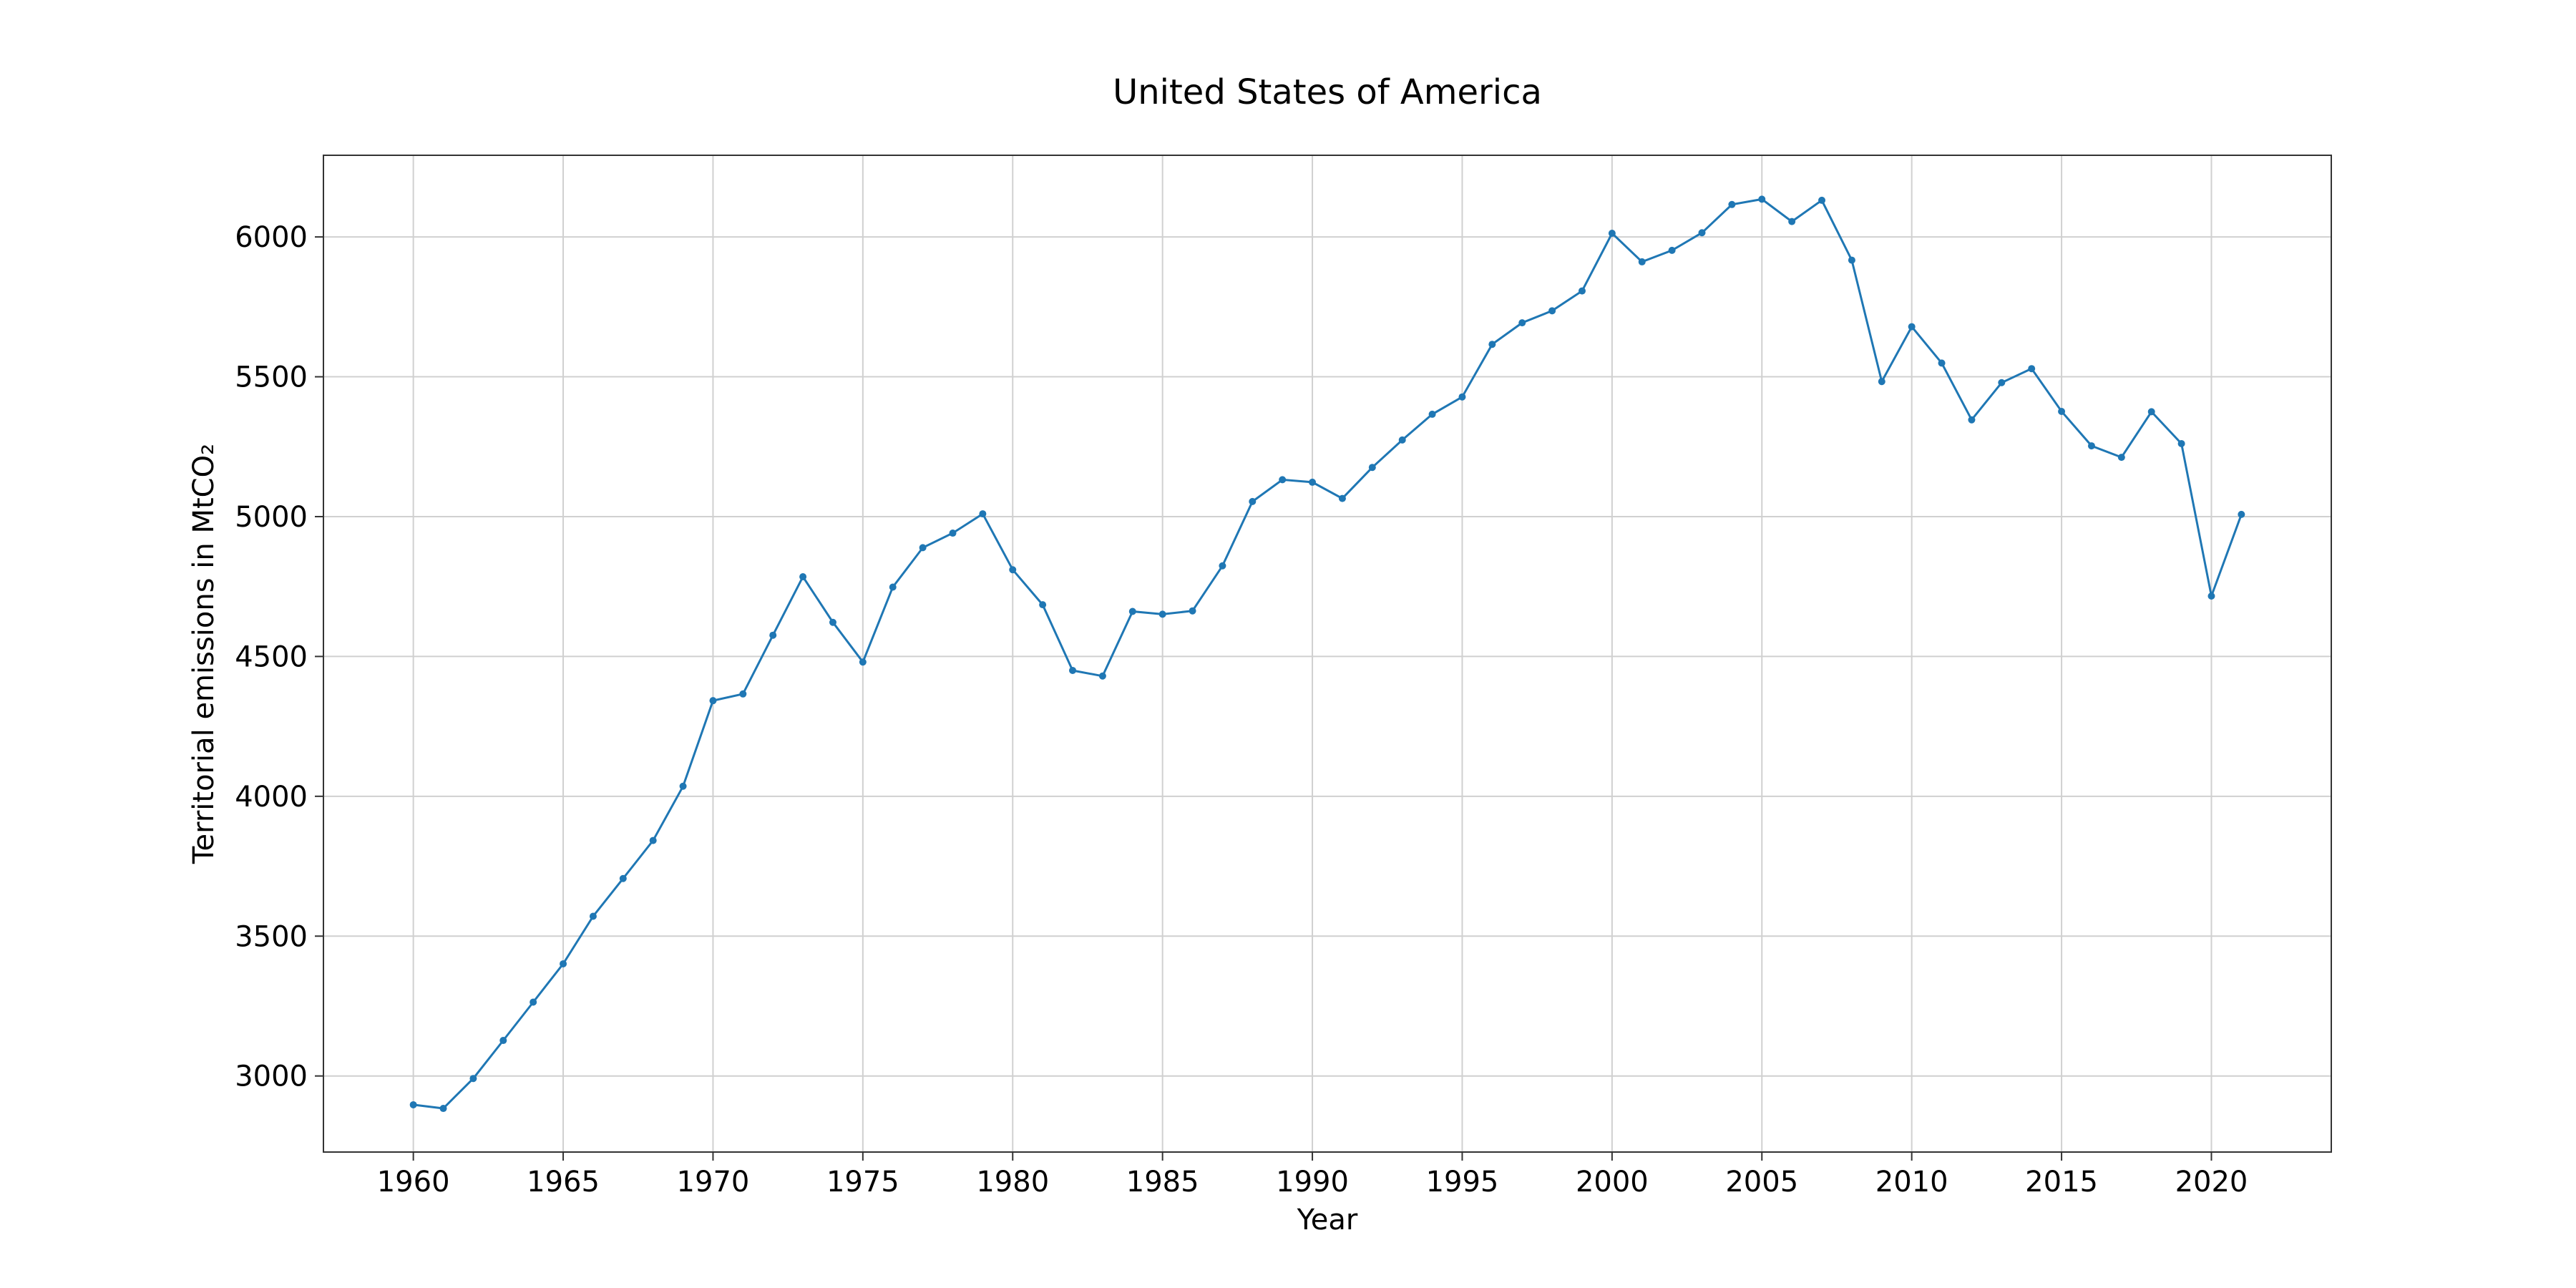 This screenshot has height=1288, width=2576. What do you see at coordinates (1162, 1182) in the screenshot?
I see `x-tick-label: 1985` at bounding box center [1162, 1182].